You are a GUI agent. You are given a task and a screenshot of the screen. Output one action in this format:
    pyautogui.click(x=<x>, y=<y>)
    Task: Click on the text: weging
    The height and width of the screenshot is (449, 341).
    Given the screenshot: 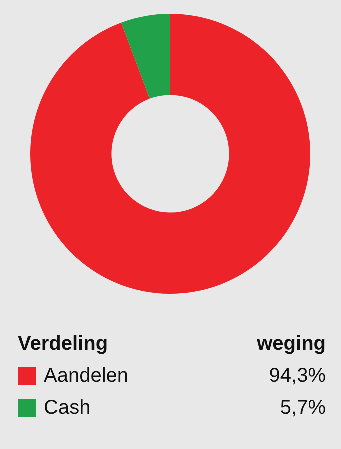 What is the action you would take?
    pyautogui.click(x=291, y=344)
    